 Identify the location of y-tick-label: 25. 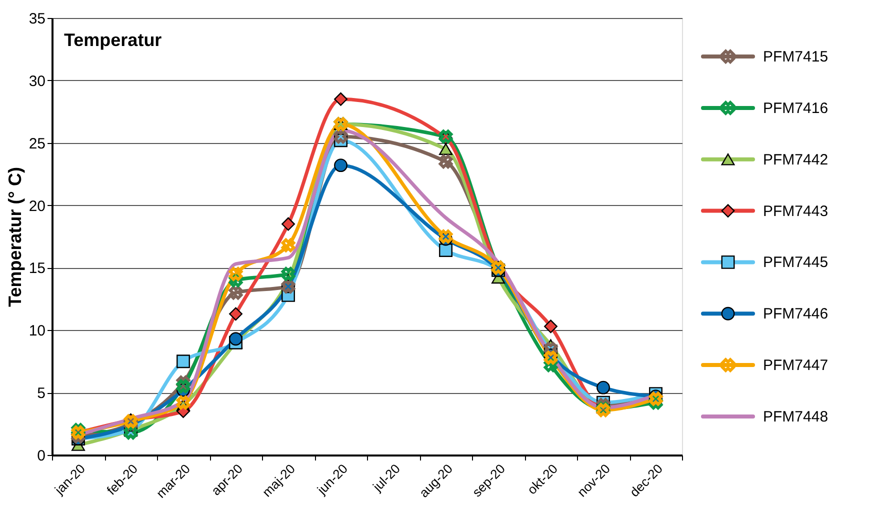
(37, 143).